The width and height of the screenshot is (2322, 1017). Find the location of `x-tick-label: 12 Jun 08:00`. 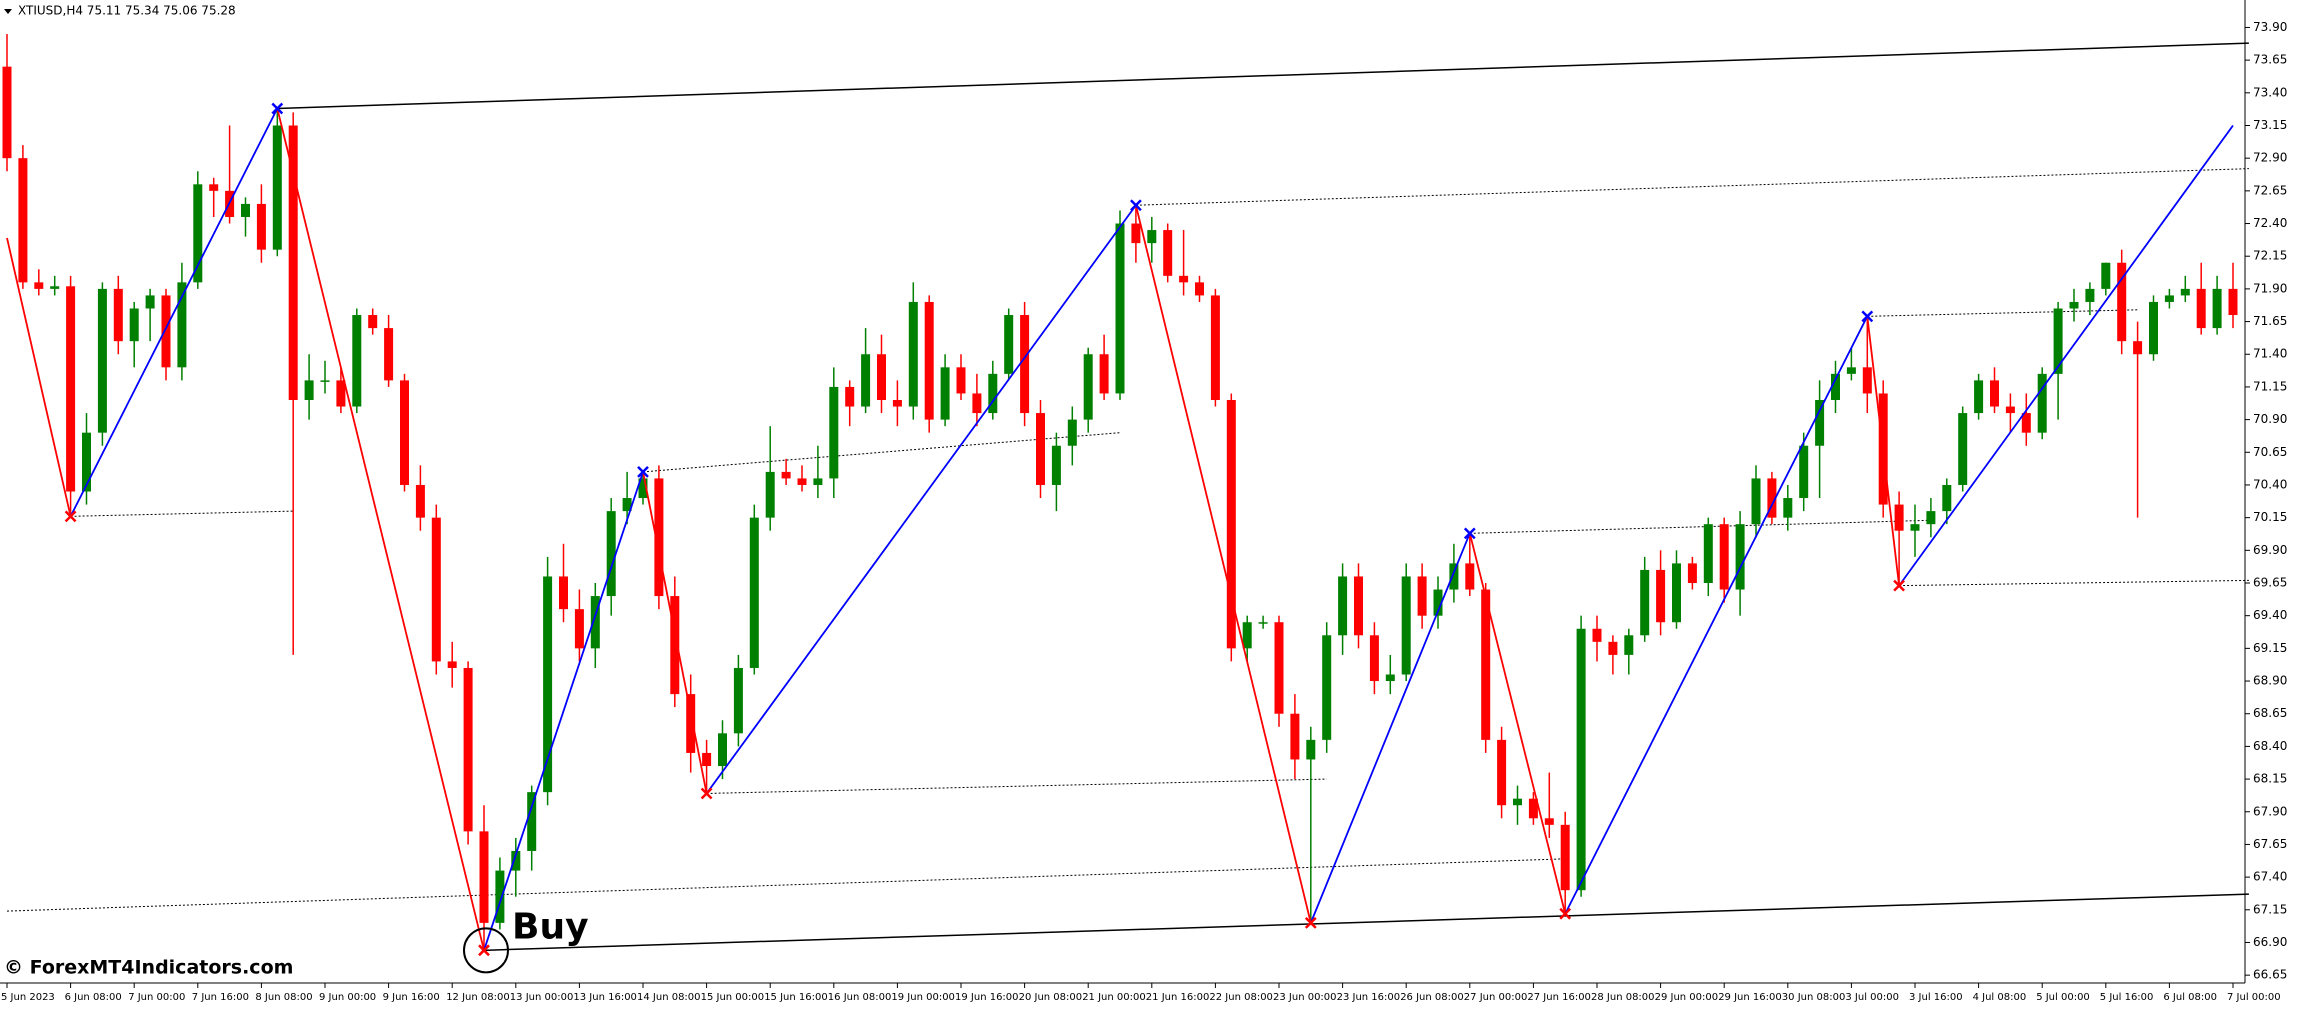

x-tick-label: 12 Jun 08:00 is located at coordinates (478, 997).